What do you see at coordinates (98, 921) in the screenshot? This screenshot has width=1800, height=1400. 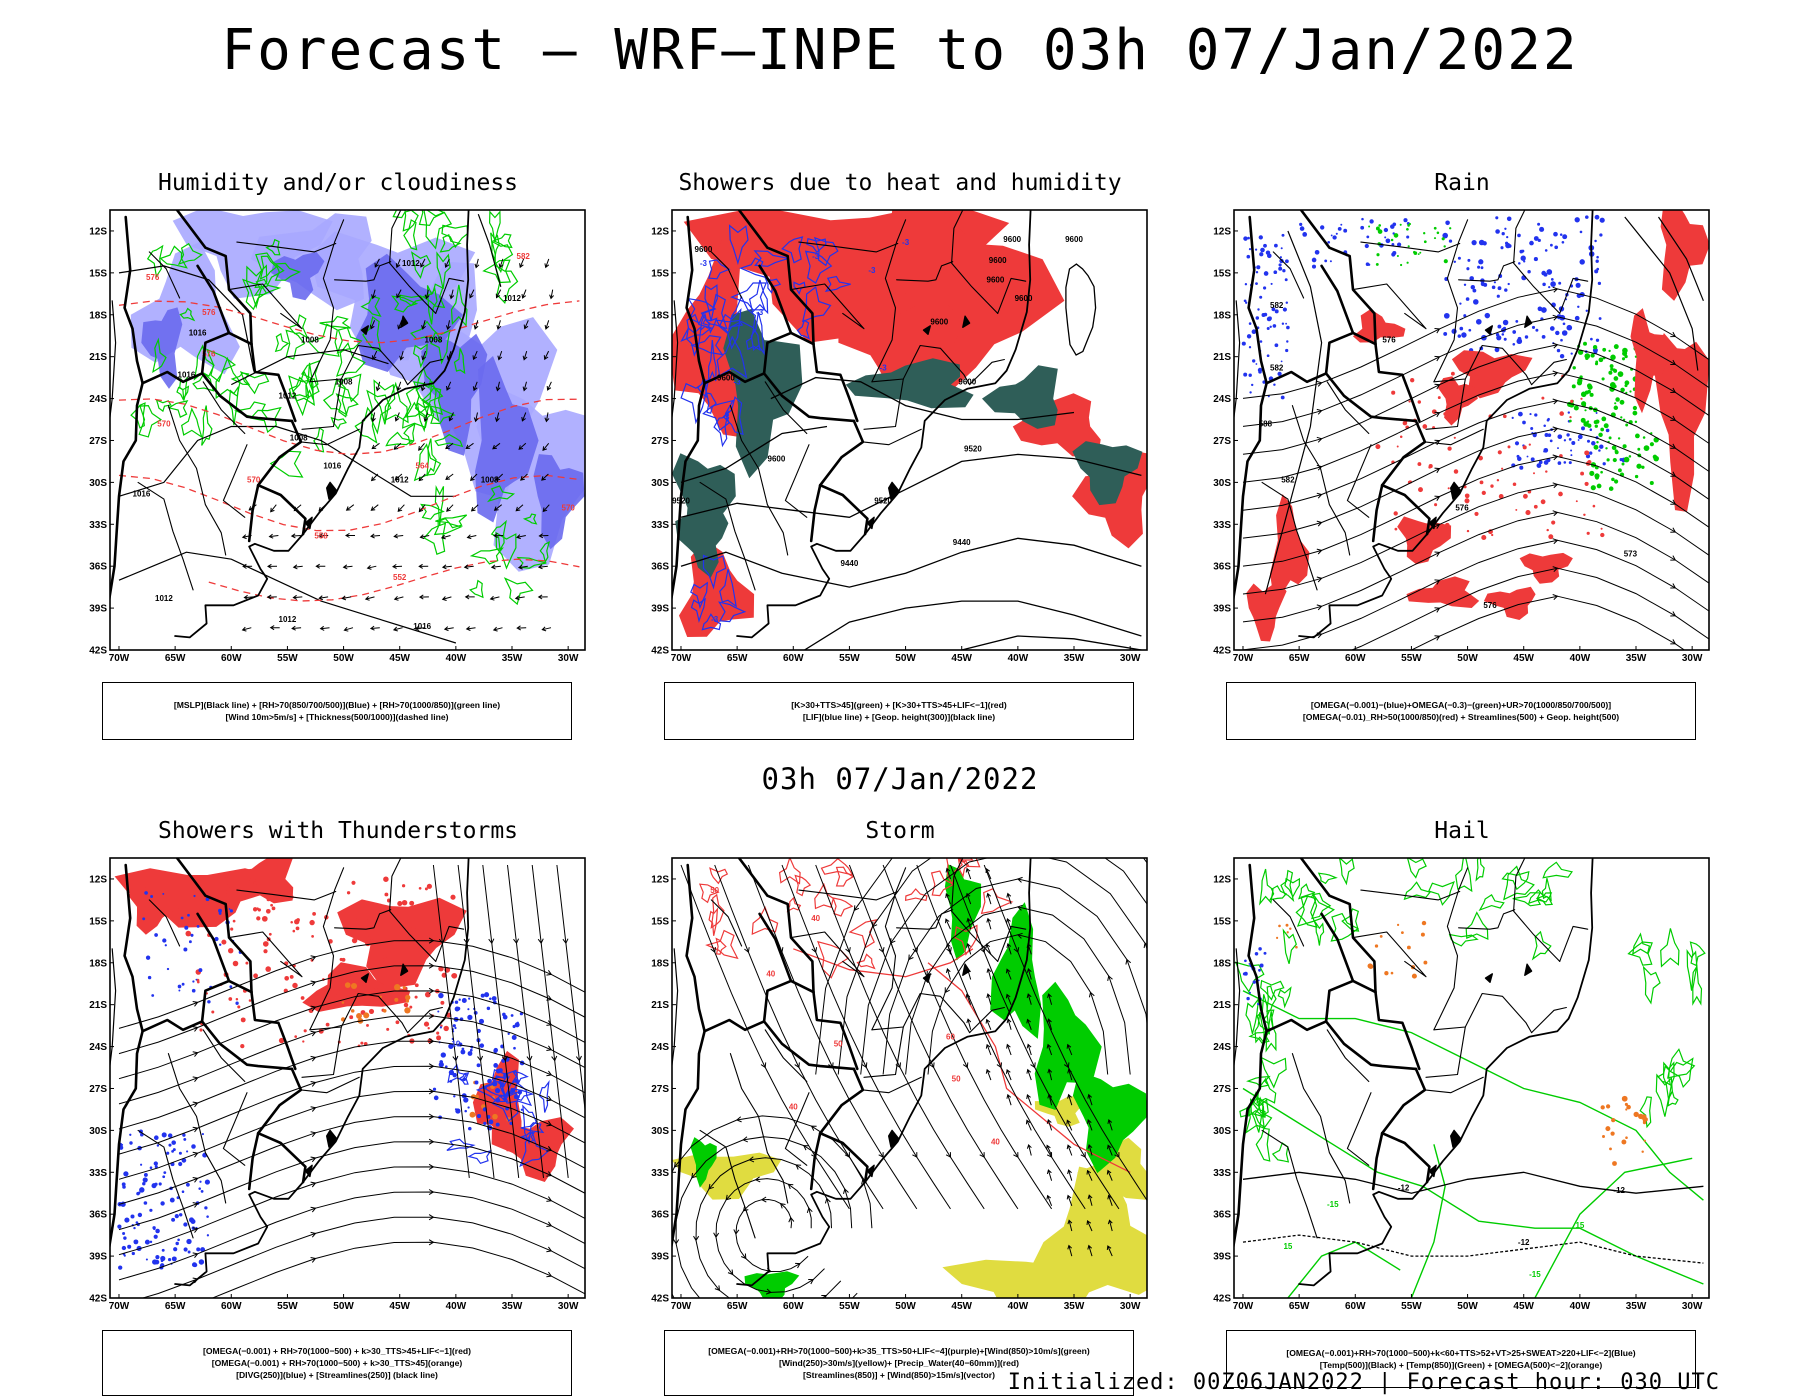 I see `lat-label: 15S` at bounding box center [98, 921].